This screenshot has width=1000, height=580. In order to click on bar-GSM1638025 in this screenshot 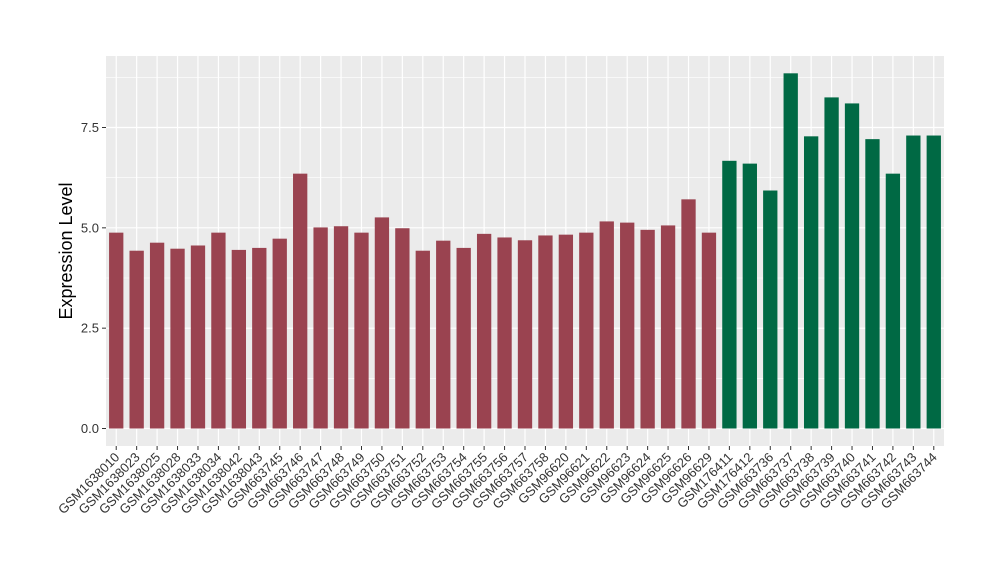, I will do `click(157, 335)`.